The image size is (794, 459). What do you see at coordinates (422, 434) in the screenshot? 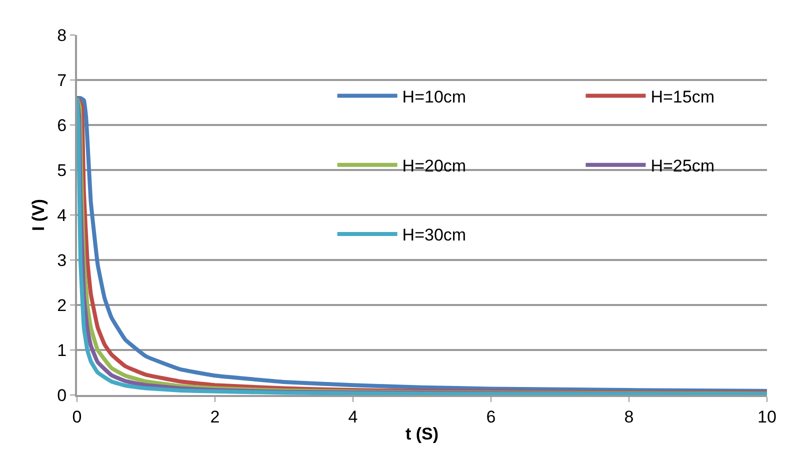
I see `x-axis-title: t (S)` at bounding box center [422, 434].